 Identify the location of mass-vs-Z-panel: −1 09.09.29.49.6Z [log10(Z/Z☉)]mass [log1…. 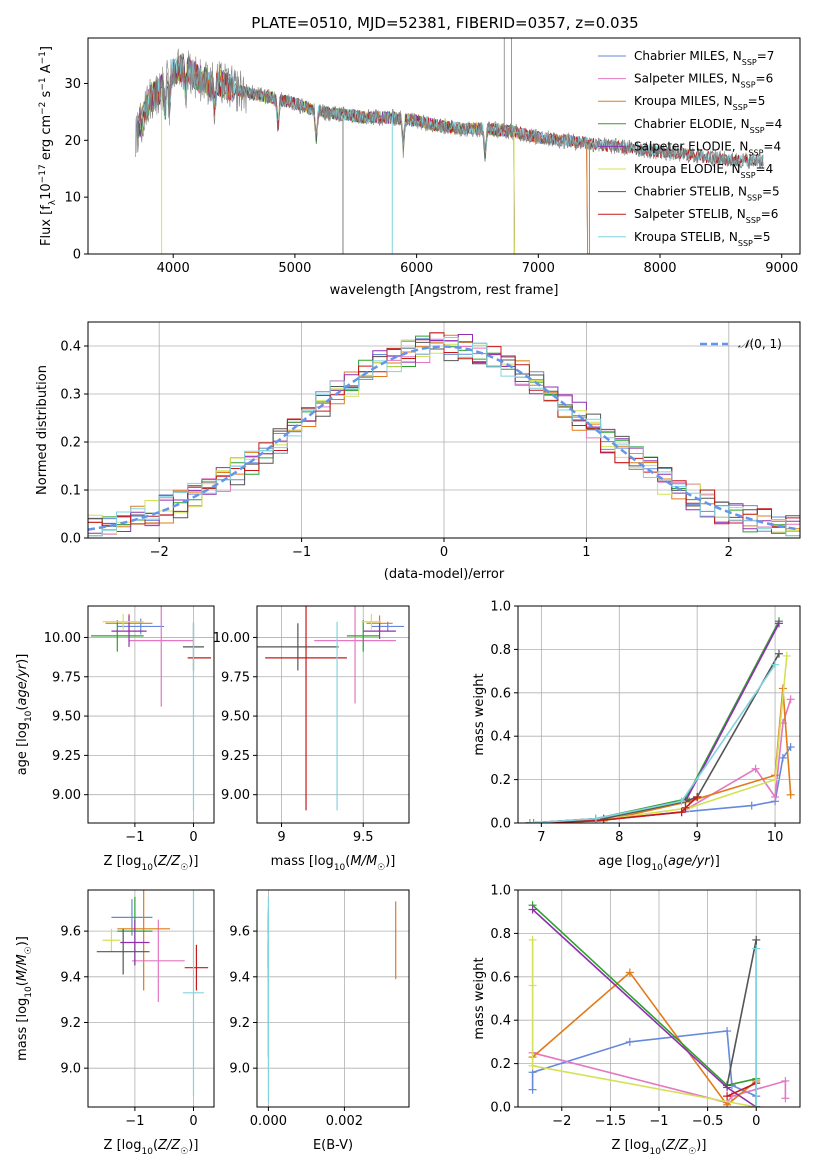
(115, 1023).